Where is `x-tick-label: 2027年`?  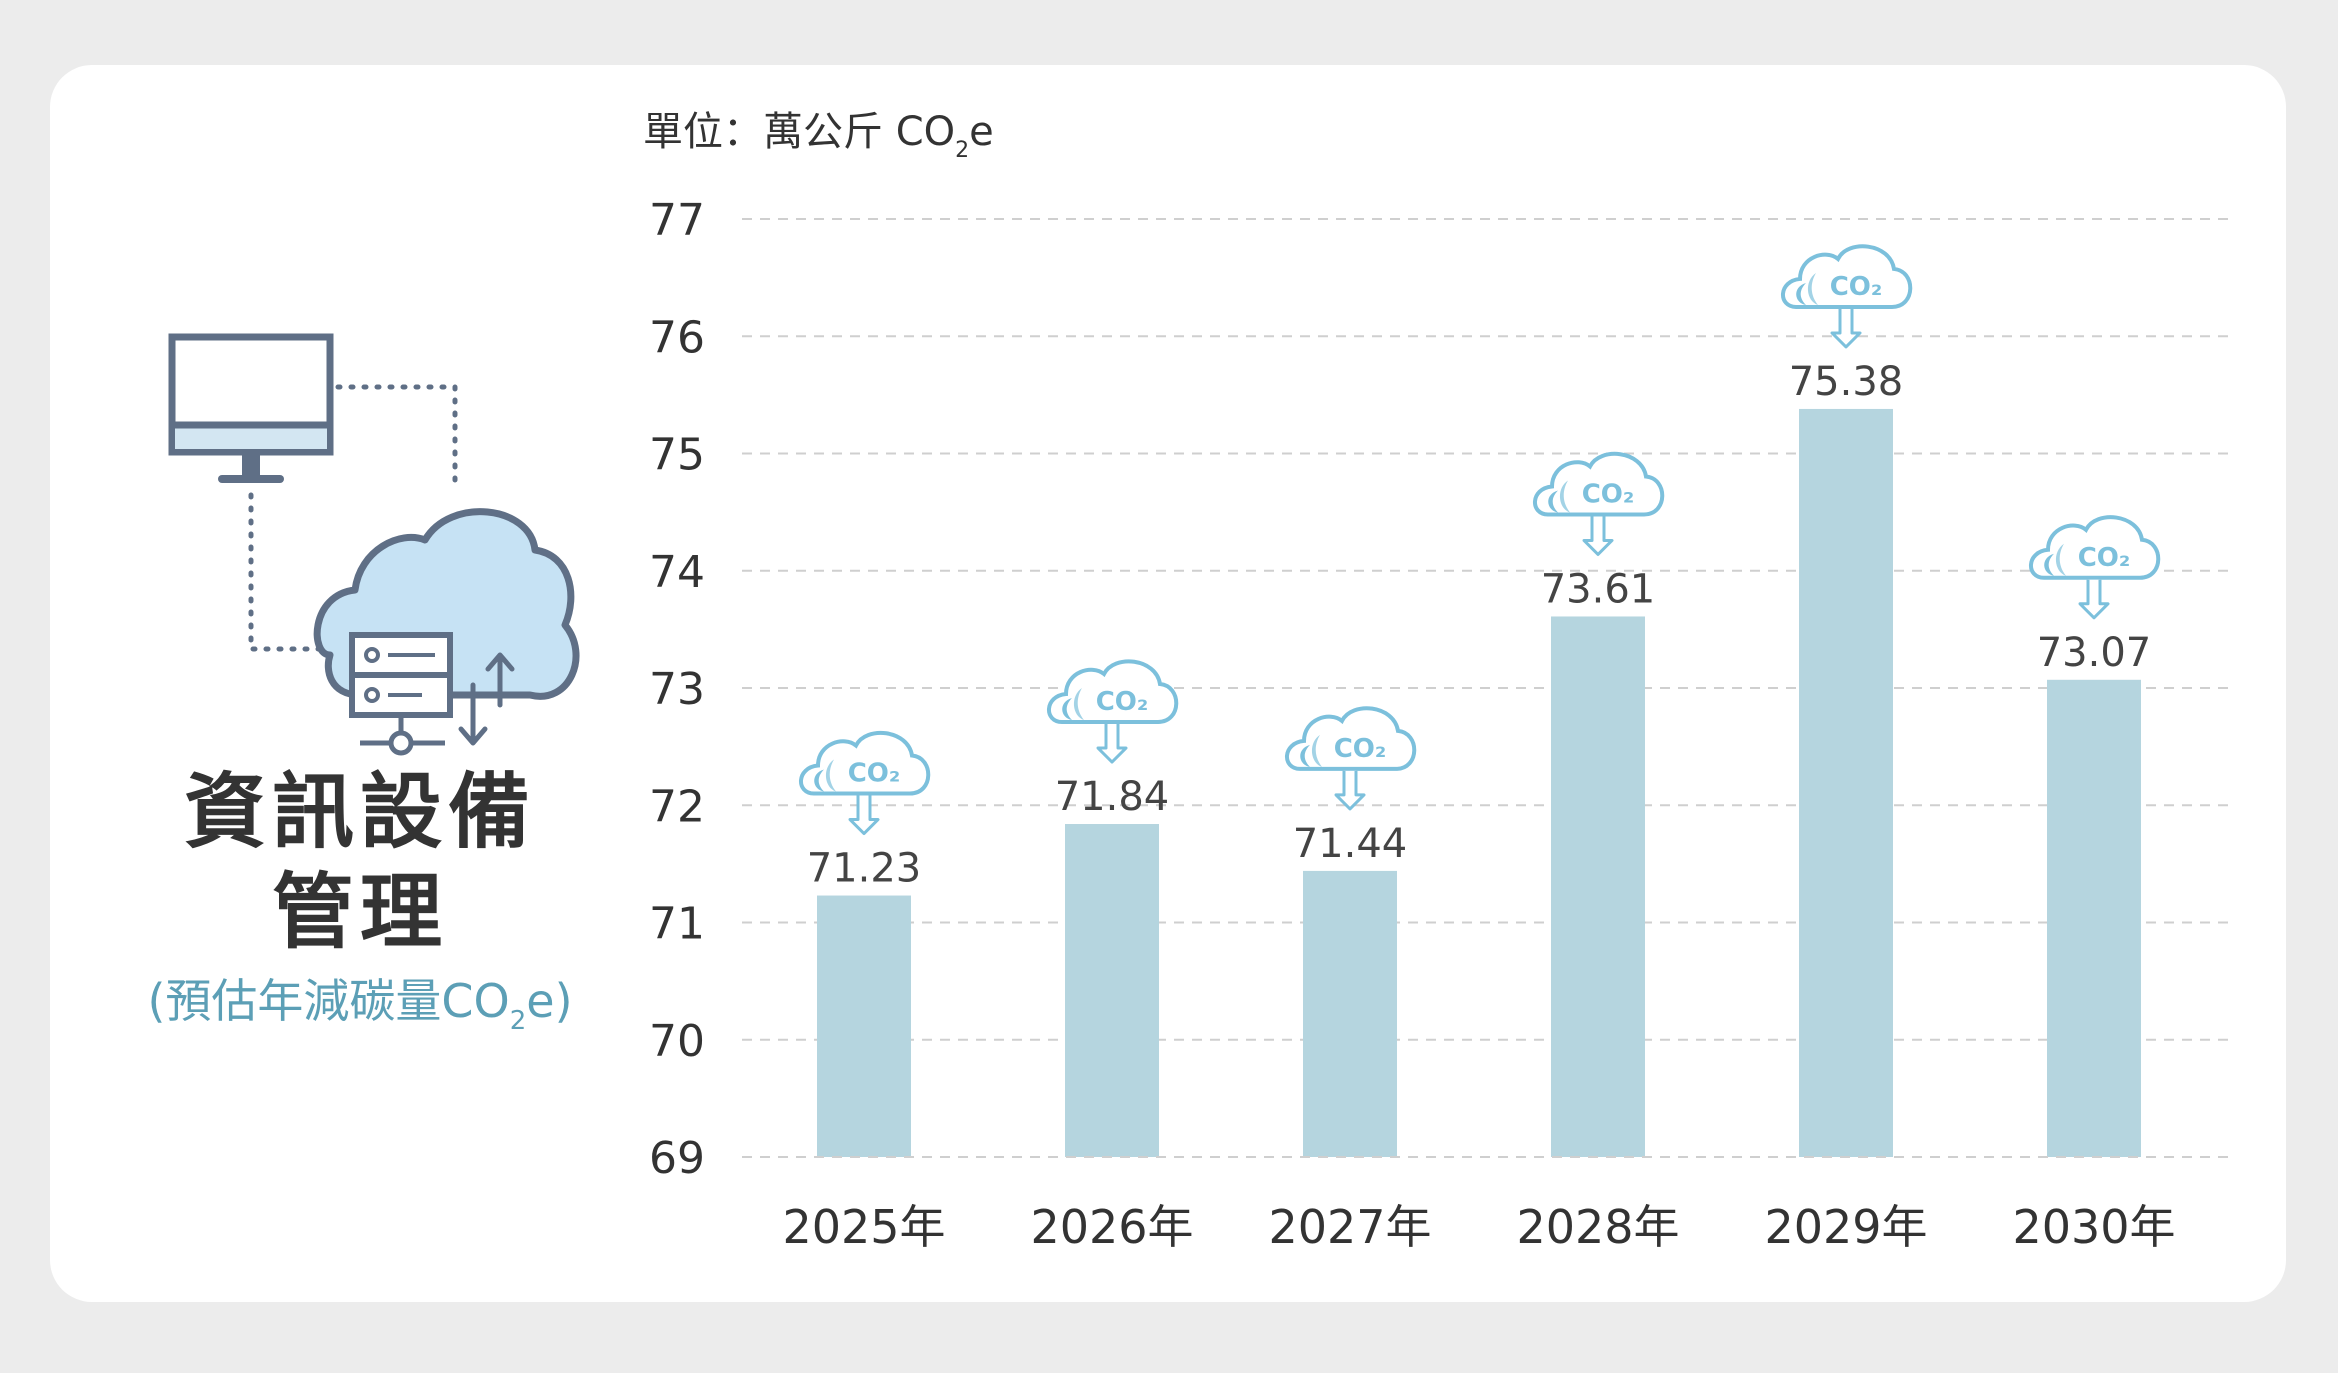
x-tick-label: 2027年 is located at coordinates (1349, 1227).